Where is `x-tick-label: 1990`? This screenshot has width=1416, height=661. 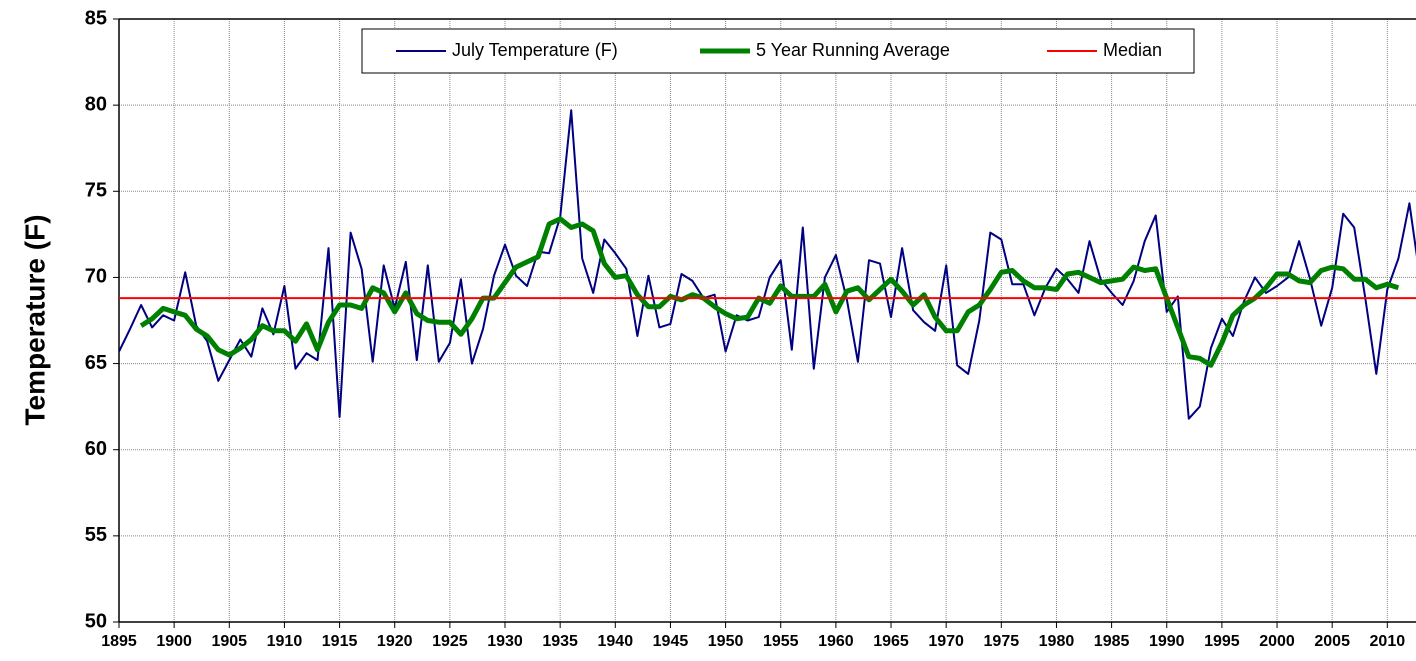 x-tick-label: 1990 is located at coordinates (1167, 641).